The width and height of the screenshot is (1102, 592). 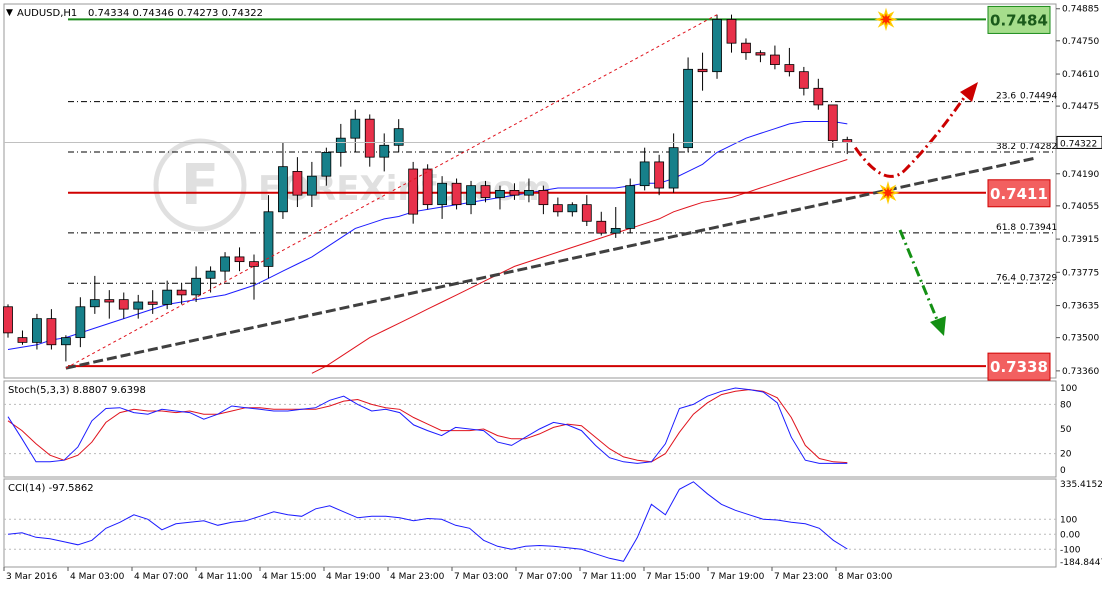 I want to click on fib-level-price: 0.74282, so click(x=1038, y=147).